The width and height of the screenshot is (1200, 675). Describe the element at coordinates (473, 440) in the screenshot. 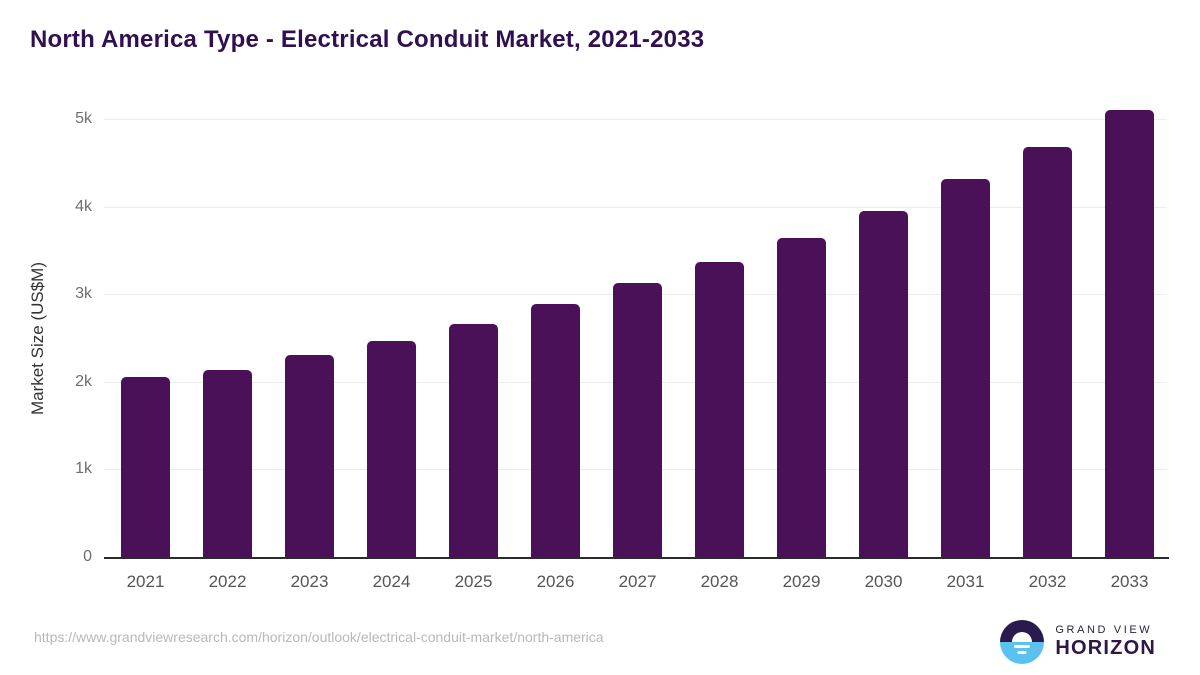

I see `bar-2025` at that location.